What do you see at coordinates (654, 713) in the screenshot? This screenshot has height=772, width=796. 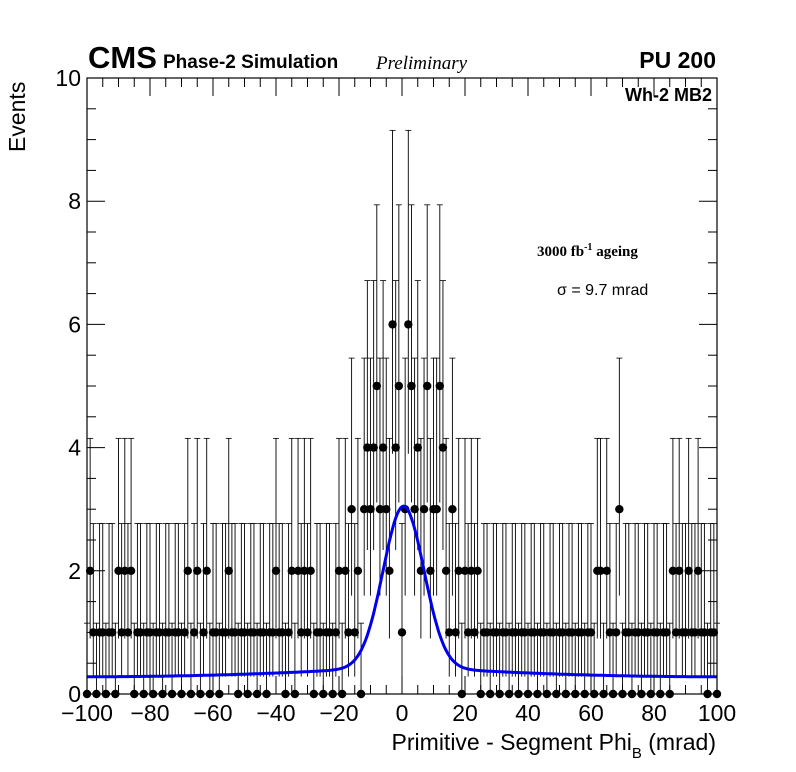 I see `x-tick-label: 80` at bounding box center [654, 713].